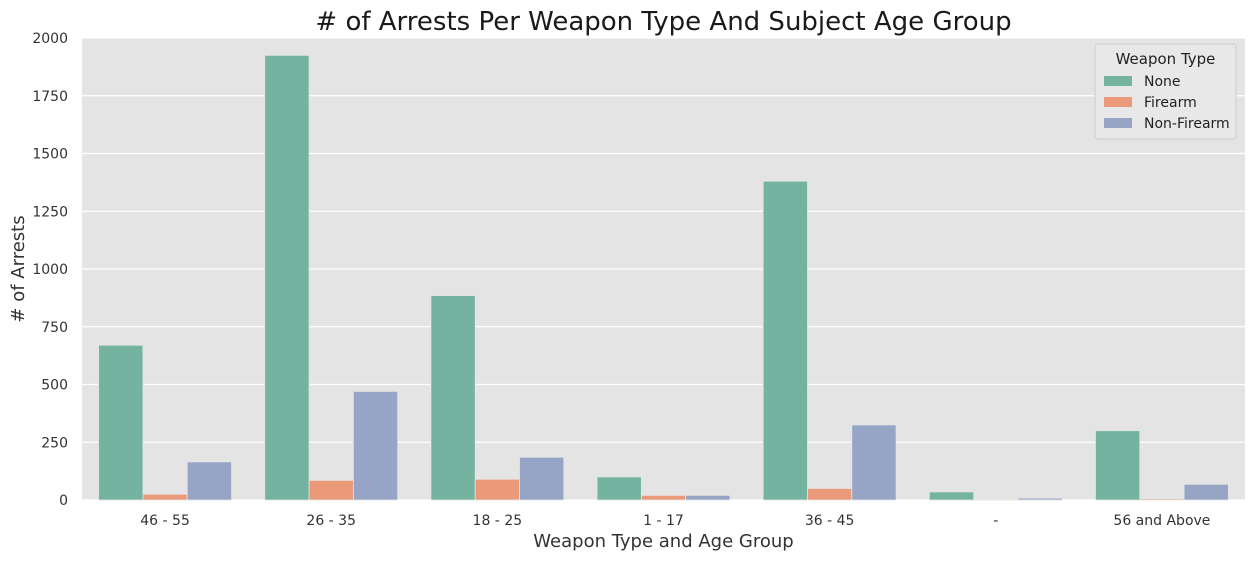 Image resolution: width=1253 pixels, height=561 pixels. Describe the element at coordinates (1162, 82) in the screenshot. I see `legend-label: None` at that location.